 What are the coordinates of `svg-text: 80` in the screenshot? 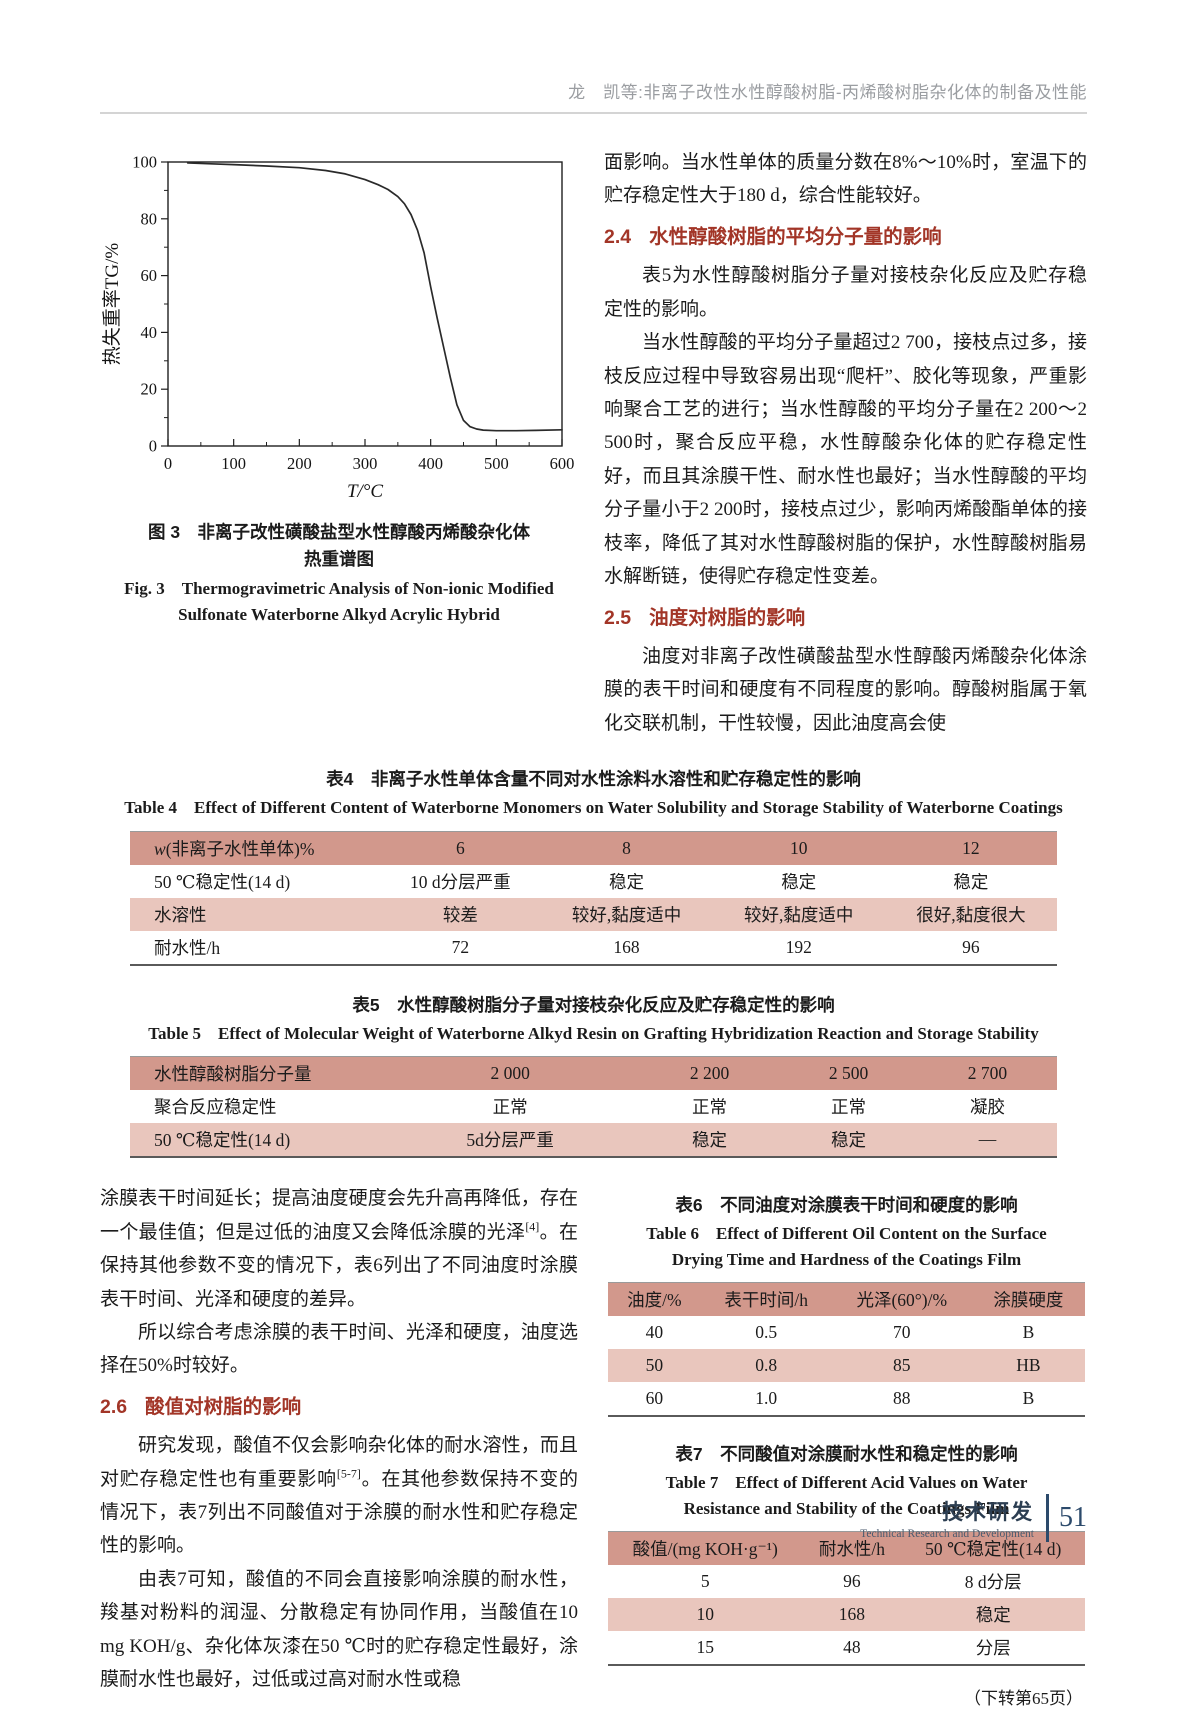 It's located at (149, 218).